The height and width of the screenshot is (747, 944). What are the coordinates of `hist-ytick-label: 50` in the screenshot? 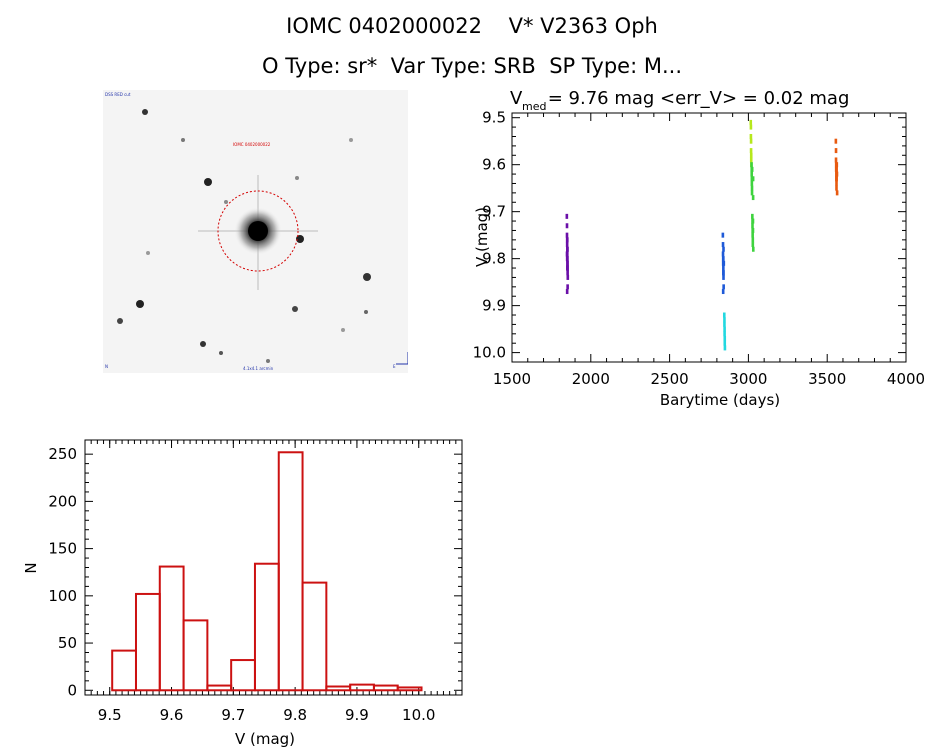 It's located at (67, 643).